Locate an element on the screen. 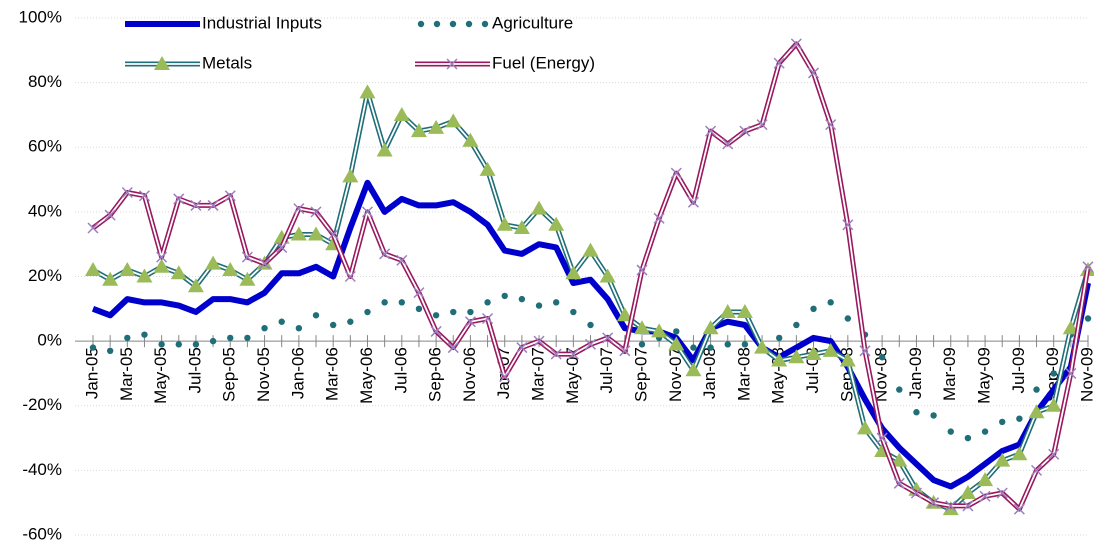  x-tick-label: Jan-09 is located at coordinates (915, 373).